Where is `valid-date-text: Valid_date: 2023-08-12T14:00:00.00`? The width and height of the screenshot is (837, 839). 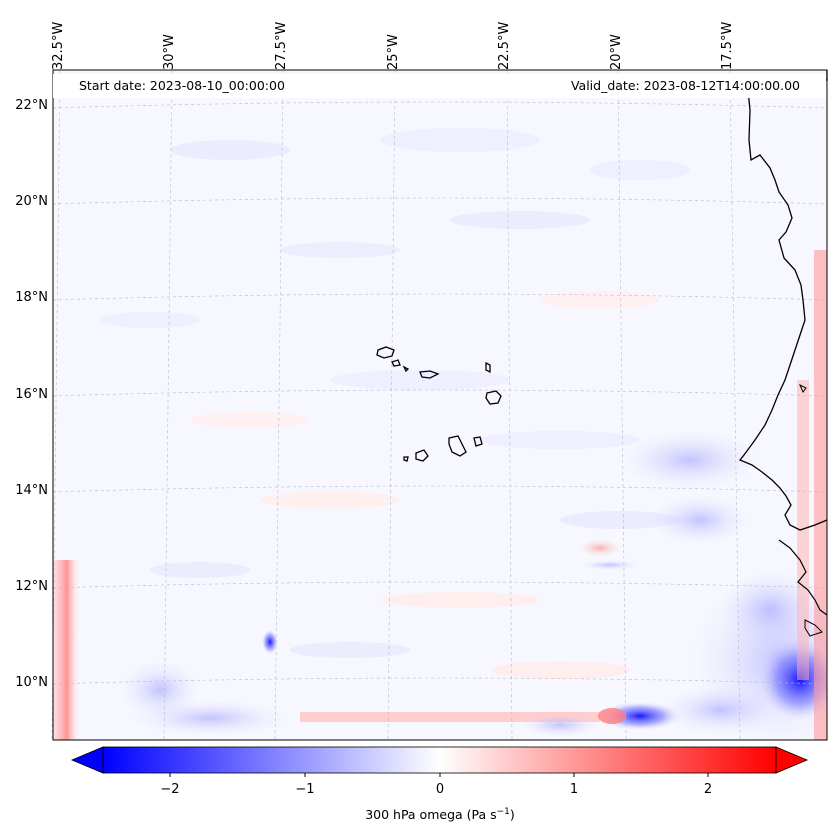 valid-date-text: Valid_date: 2023-08-12T14:00:00.00 is located at coordinates (685, 85).